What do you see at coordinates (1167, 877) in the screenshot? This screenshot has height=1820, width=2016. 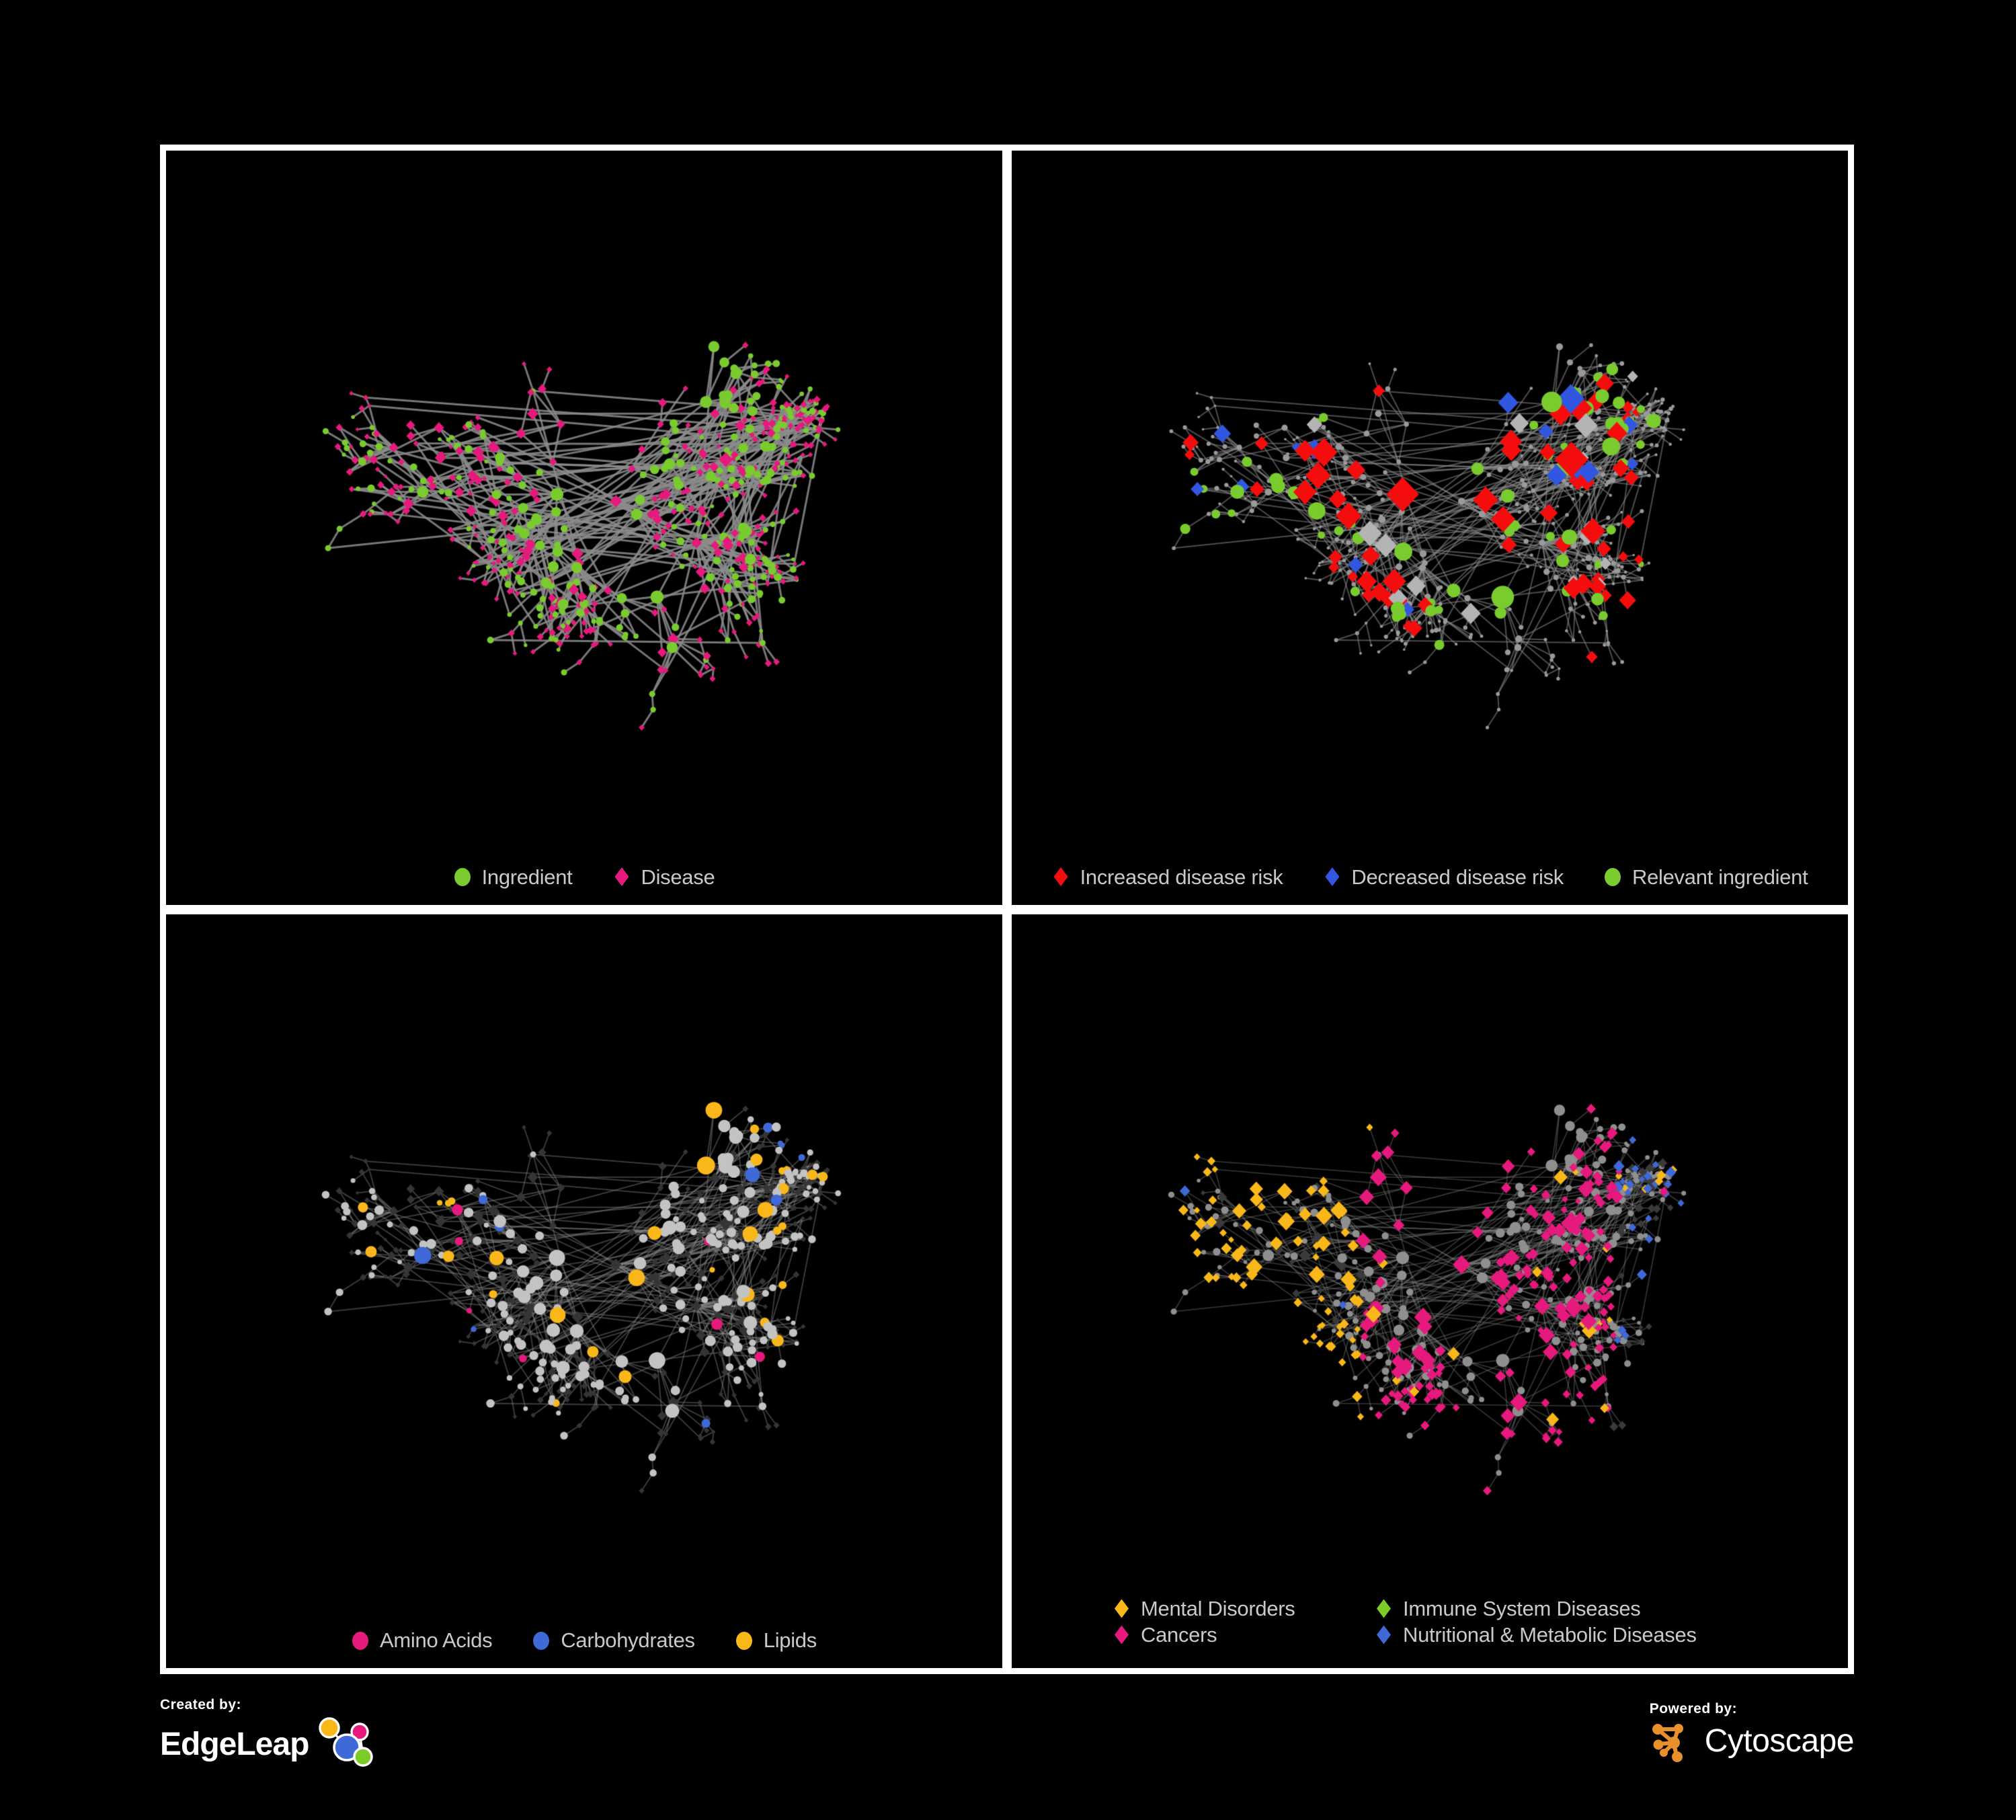 I see `legend-item-increased-risk: Increased disease risk` at bounding box center [1167, 877].